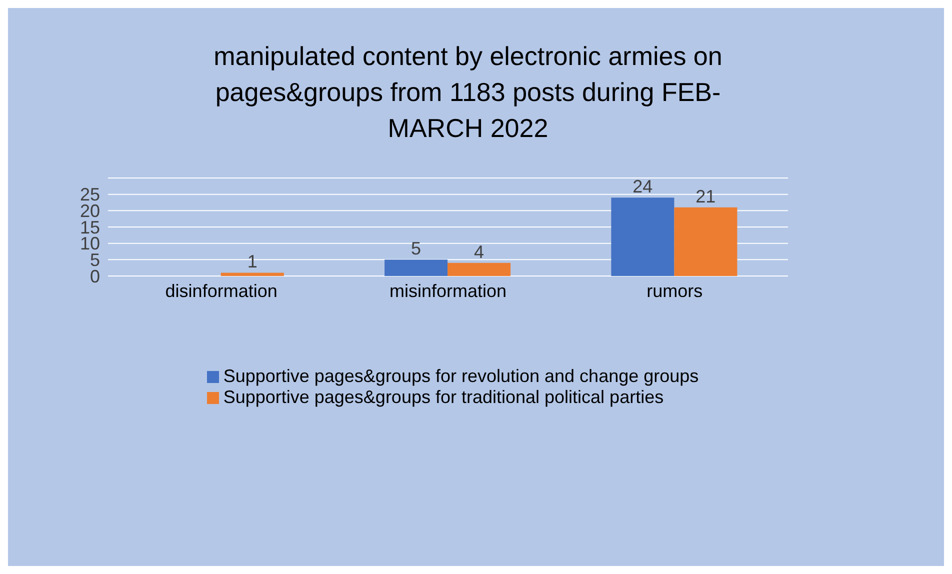  I want to click on data-label: 21, so click(706, 196).